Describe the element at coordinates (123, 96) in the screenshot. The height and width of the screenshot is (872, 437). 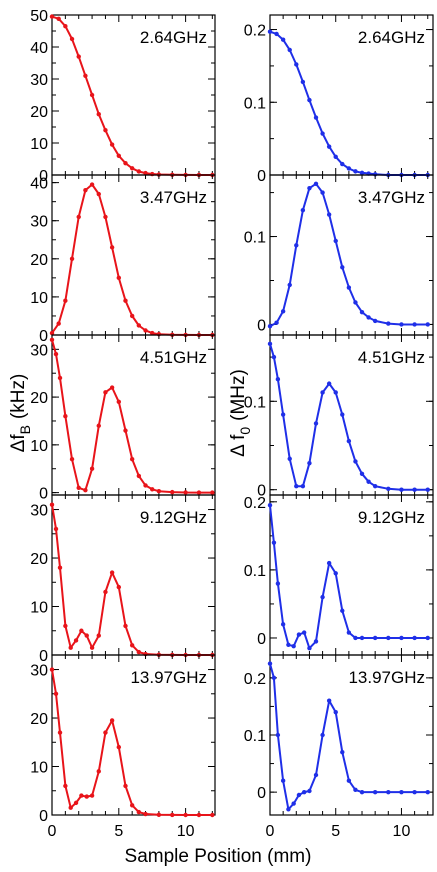
I see `panel-left-1: 0 10 20 30 40 50 2.64GHz` at that location.